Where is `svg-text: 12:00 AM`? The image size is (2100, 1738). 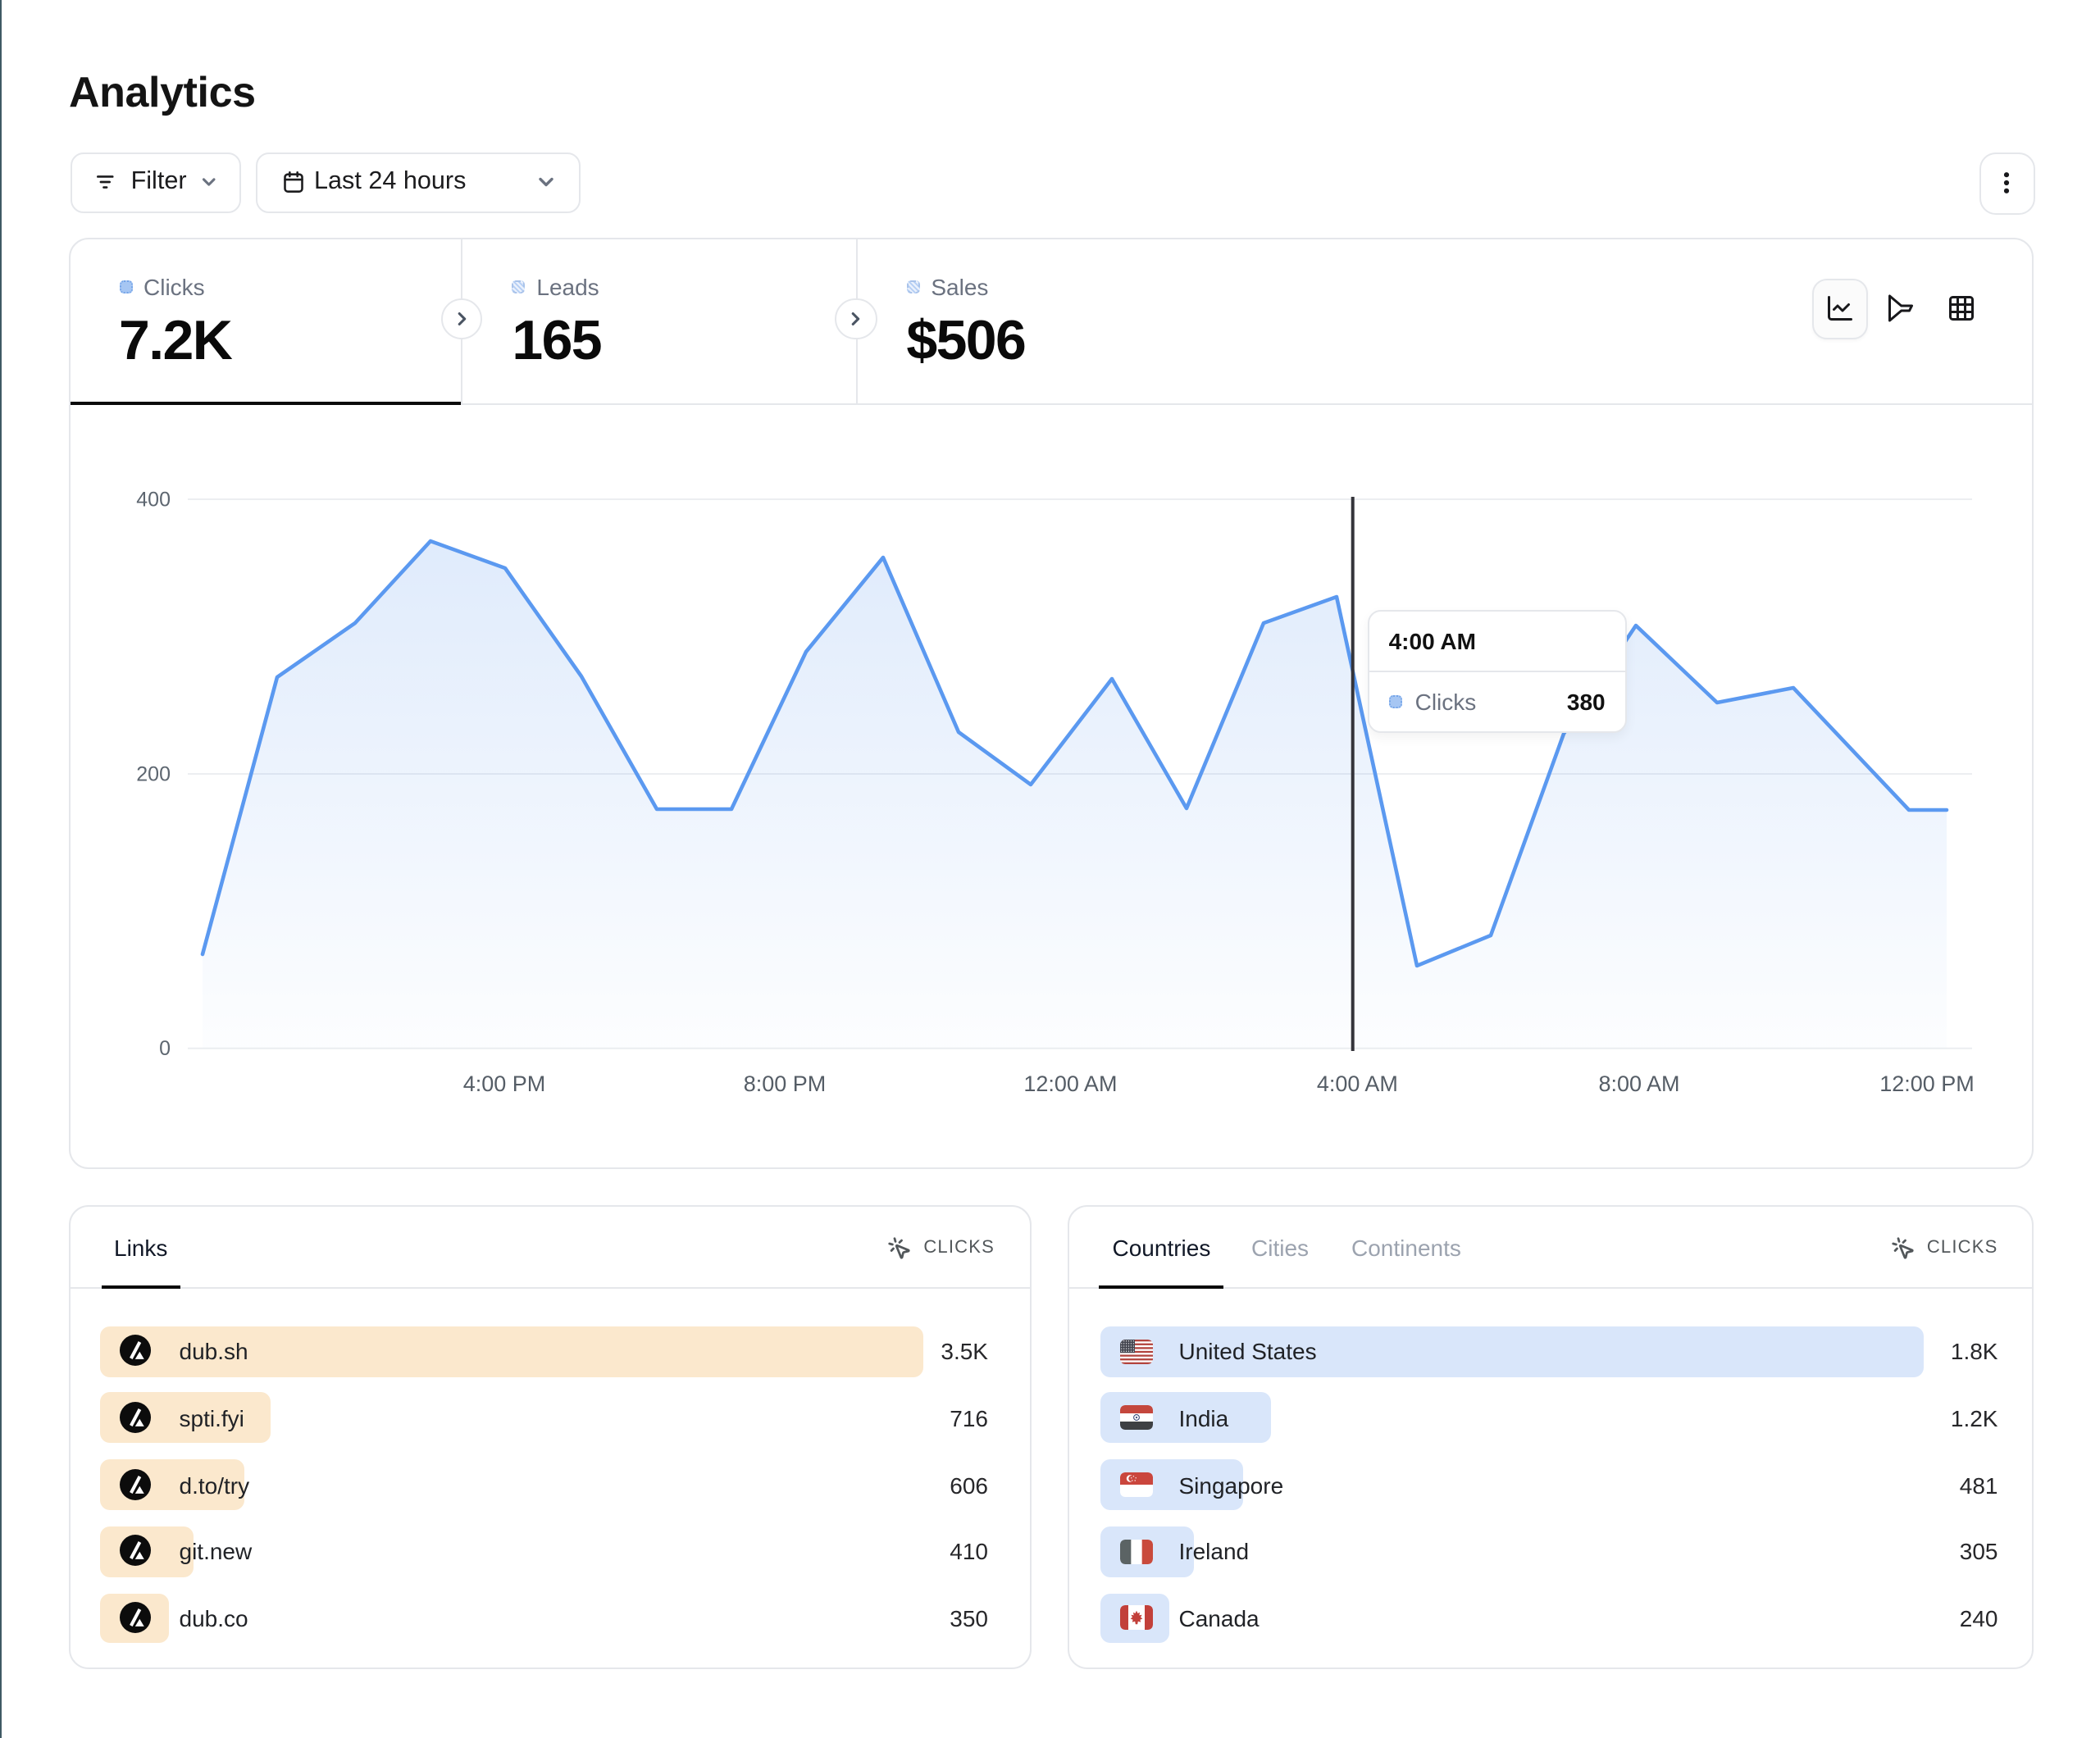
svg-text: 12:00 AM is located at coordinates (1069, 1083).